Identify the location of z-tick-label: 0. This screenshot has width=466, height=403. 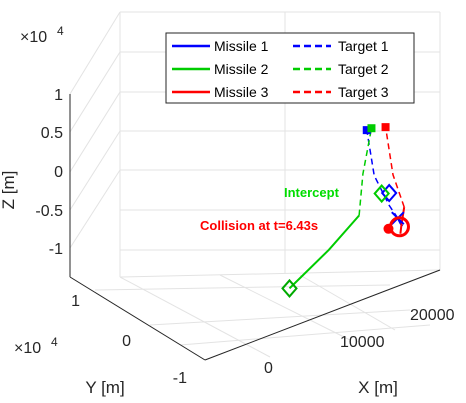
(58, 172).